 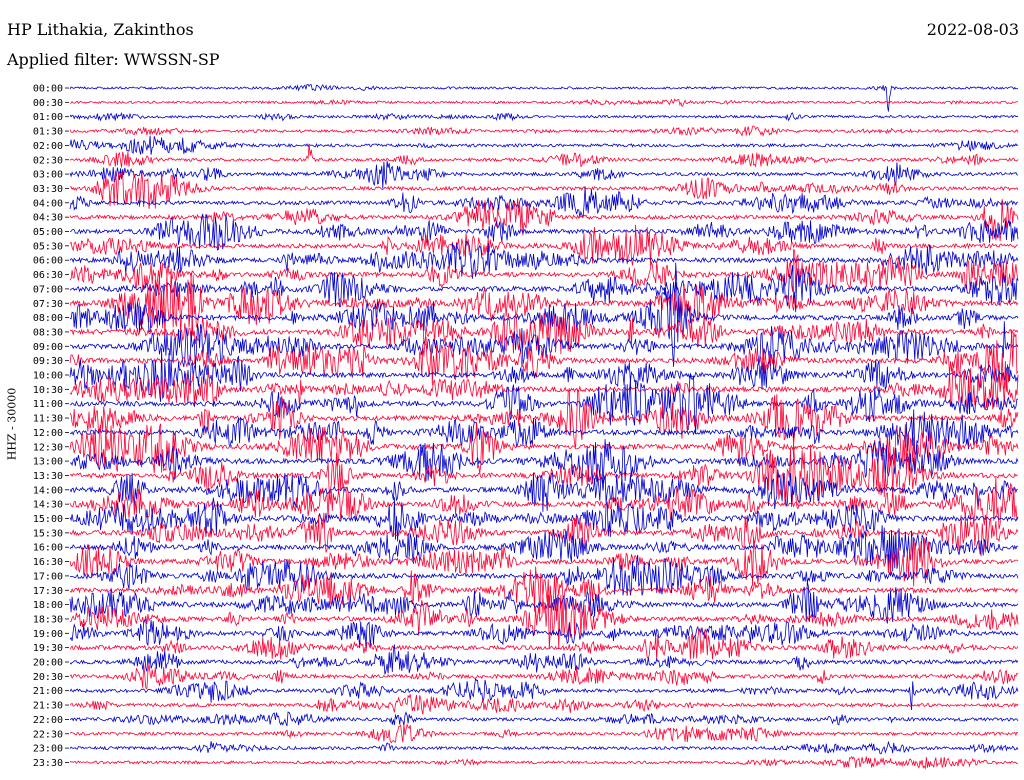 What do you see at coordinates (48, 562) in the screenshot?
I see `y-tick-label: 16:30` at bounding box center [48, 562].